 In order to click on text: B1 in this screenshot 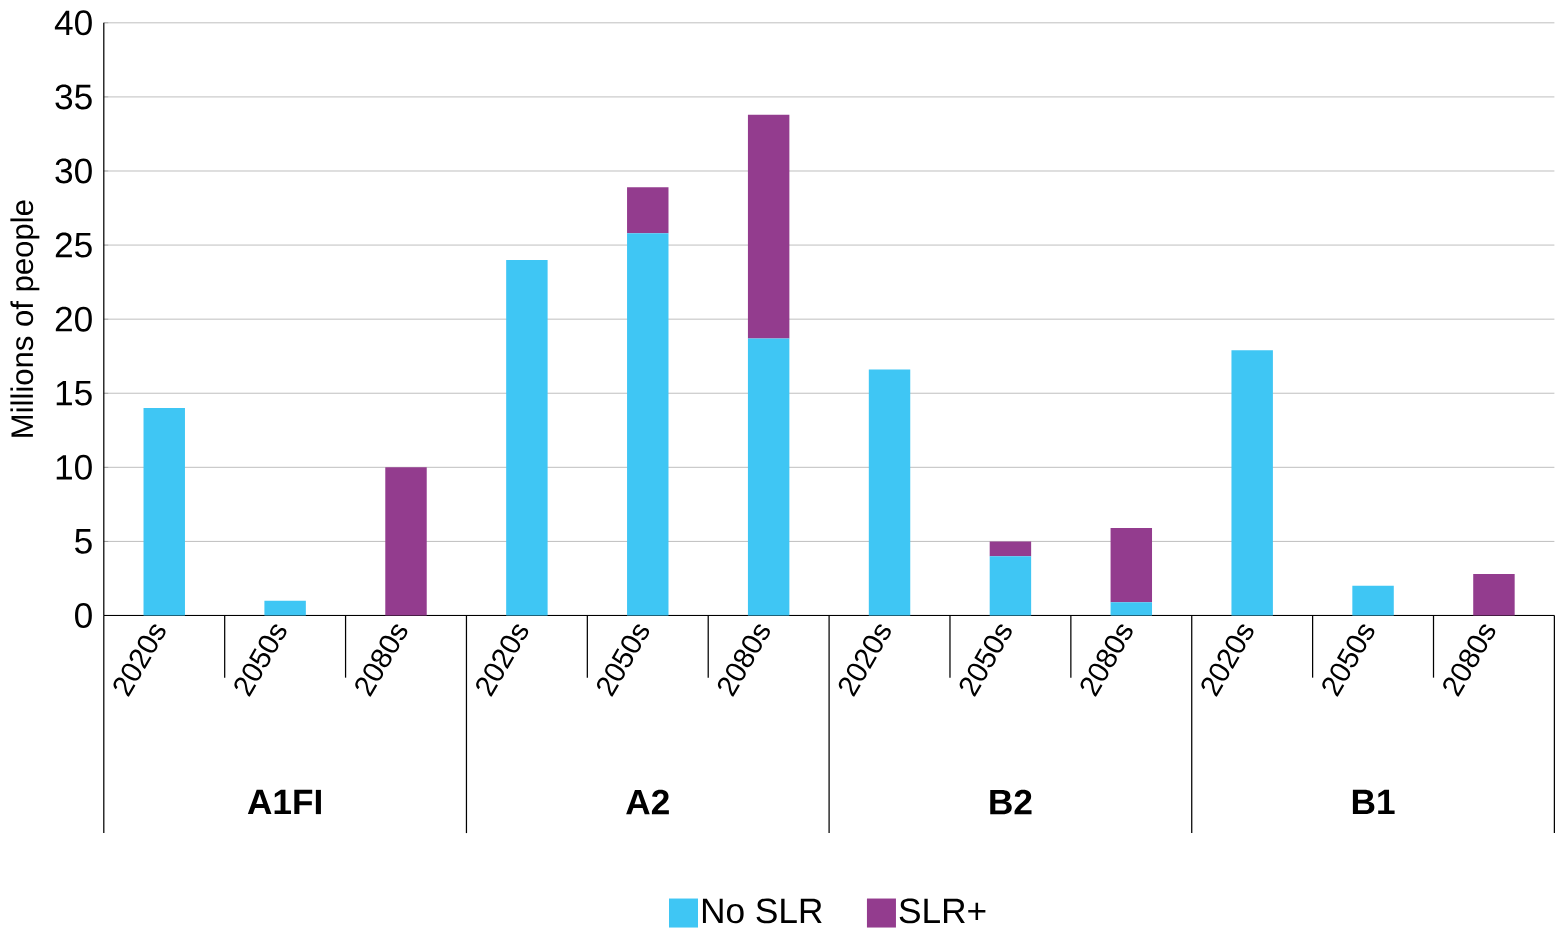, I will do `click(1373, 802)`.